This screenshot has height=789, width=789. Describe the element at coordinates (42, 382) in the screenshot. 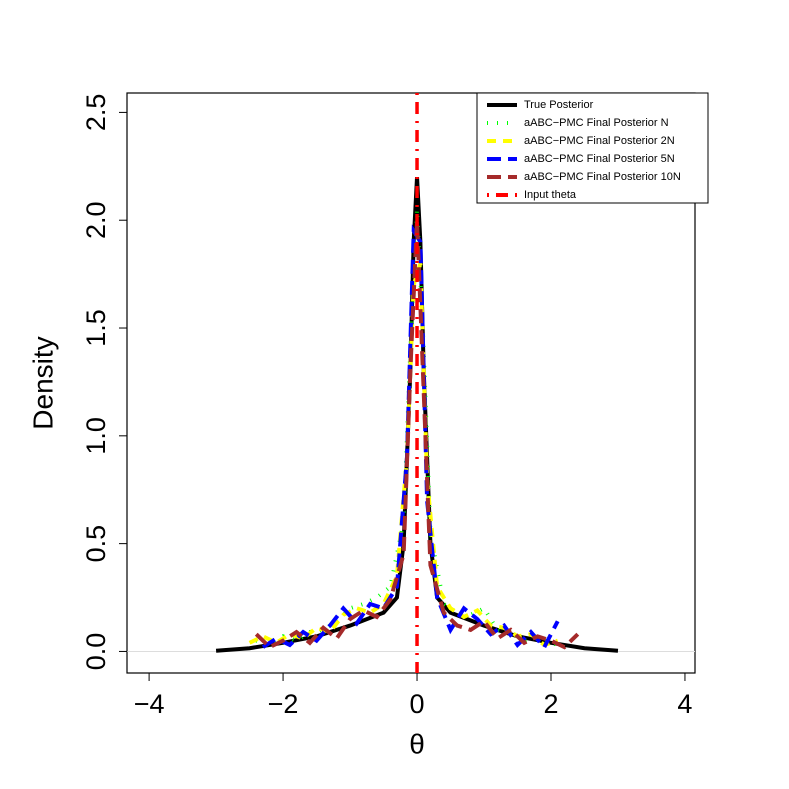

I see `y-axis-title: Density` at that location.